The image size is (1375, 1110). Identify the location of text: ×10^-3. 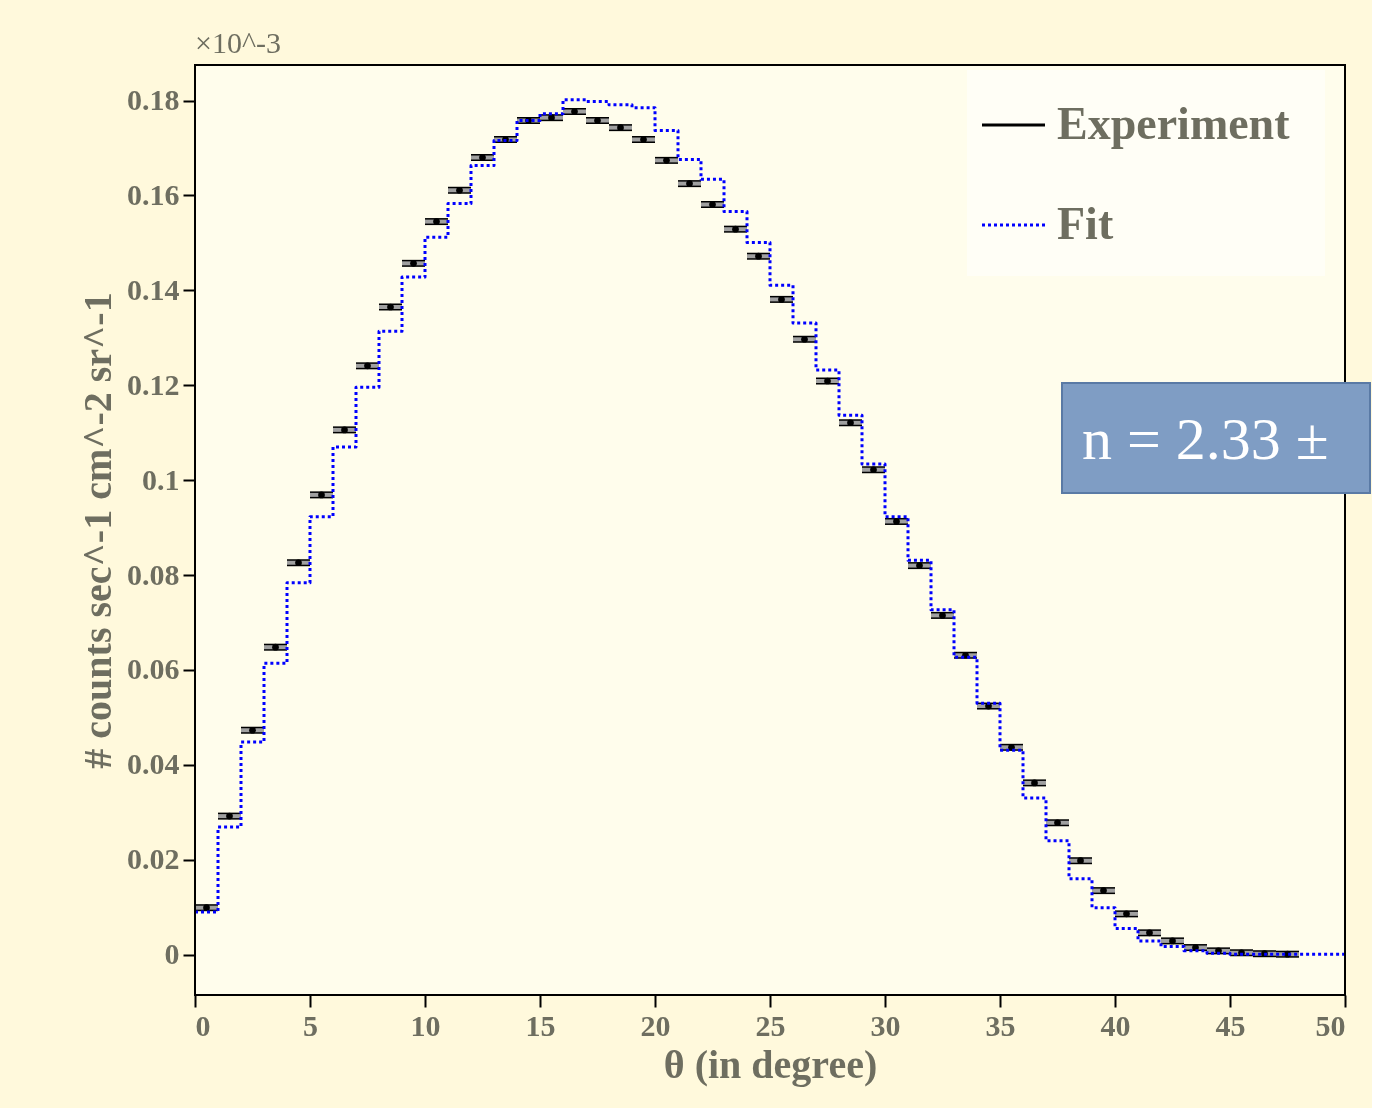
(238, 42).